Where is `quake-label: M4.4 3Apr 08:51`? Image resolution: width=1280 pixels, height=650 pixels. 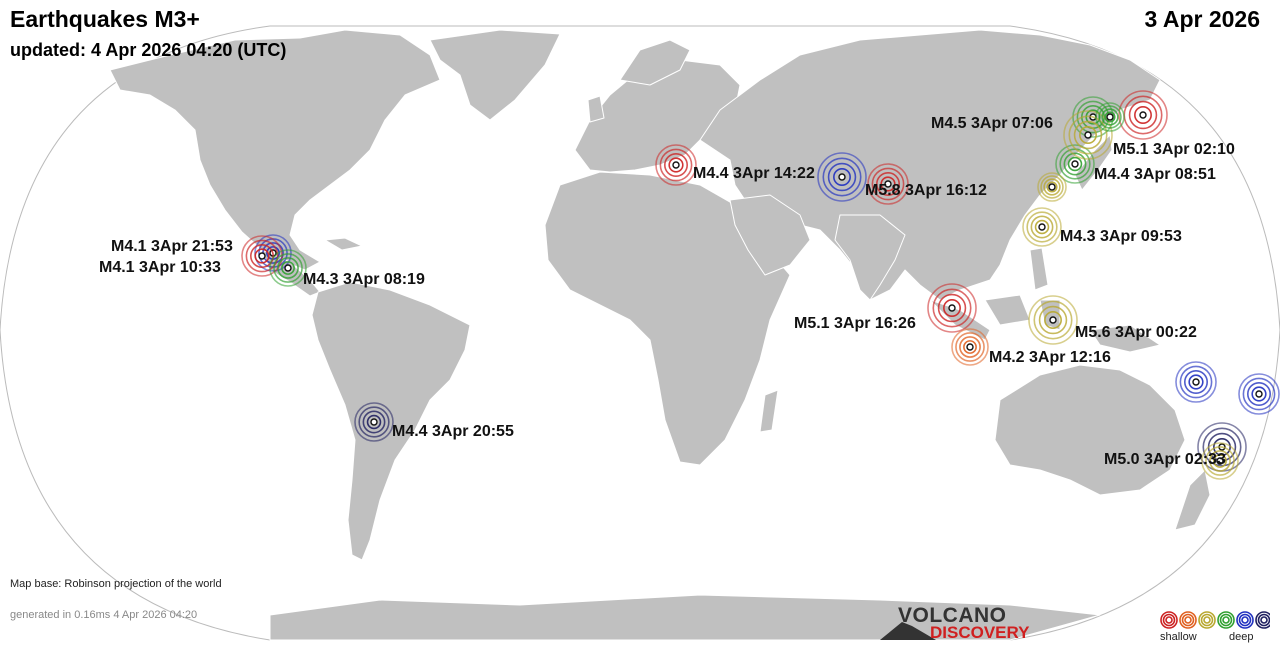 quake-label: M4.4 3Apr 08:51 is located at coordinates (1155, 174).